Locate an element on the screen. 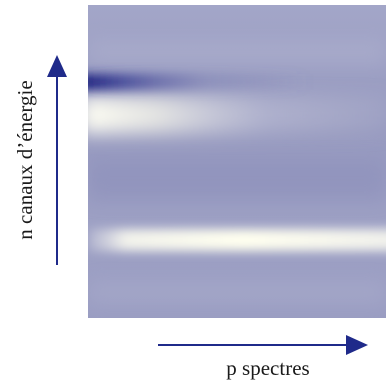 The height and width of the screenshot is (383, 386). vertical-label: n canaux d’énergie is located at coordinates (25, 159).